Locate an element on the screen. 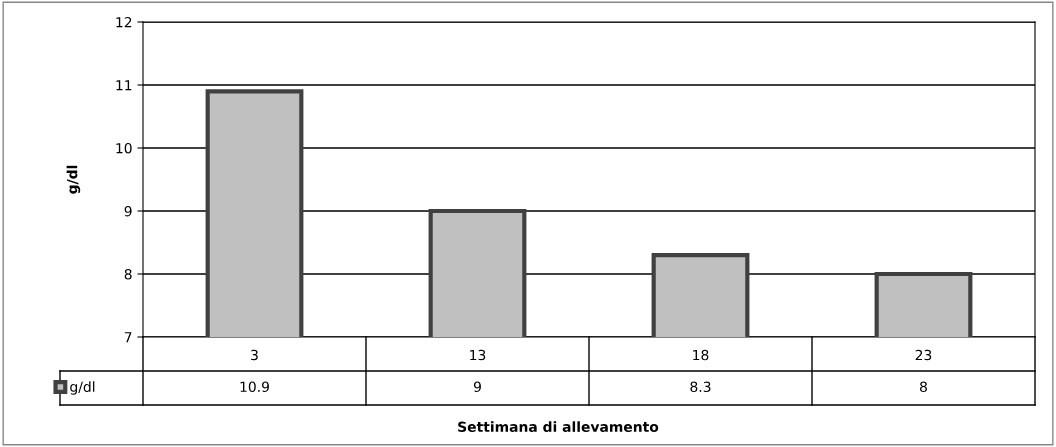 The width and height of the screenshot is (1056, 447). x-axis-title: Settimana di allevamento is located at coordinates (558, 427).